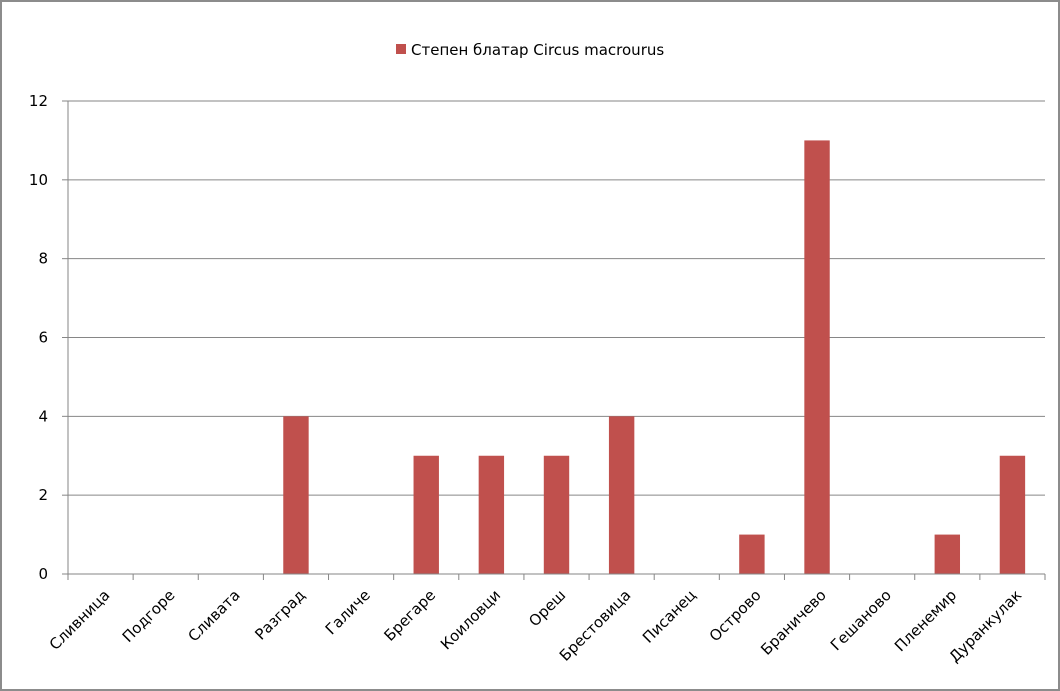 This screenshot has width=1060, height=691. Describe the element at coordinates (38, 180) in the screenshot. I see `y-tick-label: 10` at that location.